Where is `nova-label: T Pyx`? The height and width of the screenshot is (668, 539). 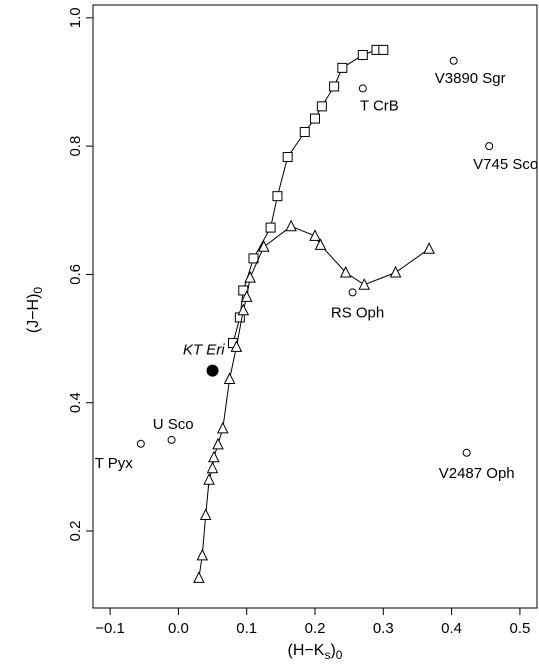 nova-label: T Pyx is located at coordinates (114, 463).